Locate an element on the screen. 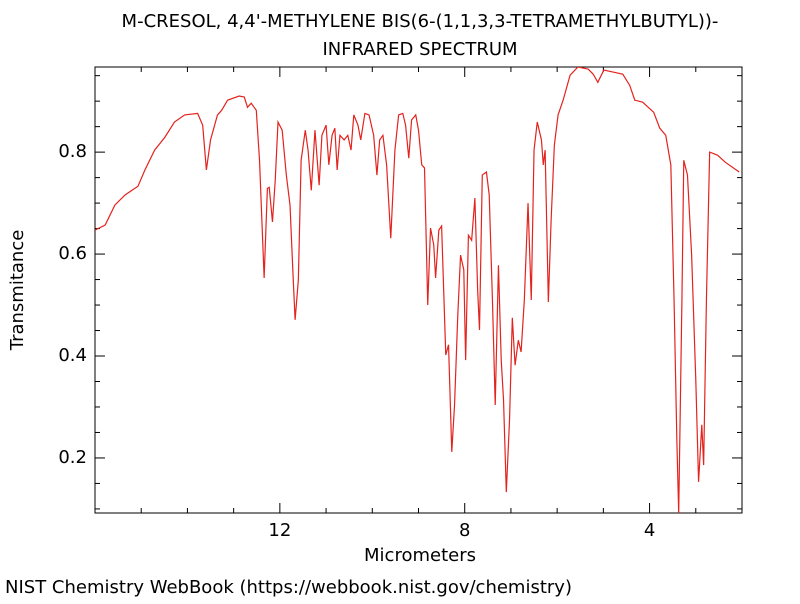 Image resolution: width=800 pixels, height=604 pixels. chart-title: INFRARED SPECTRUM is located at coordinates (419, 49).